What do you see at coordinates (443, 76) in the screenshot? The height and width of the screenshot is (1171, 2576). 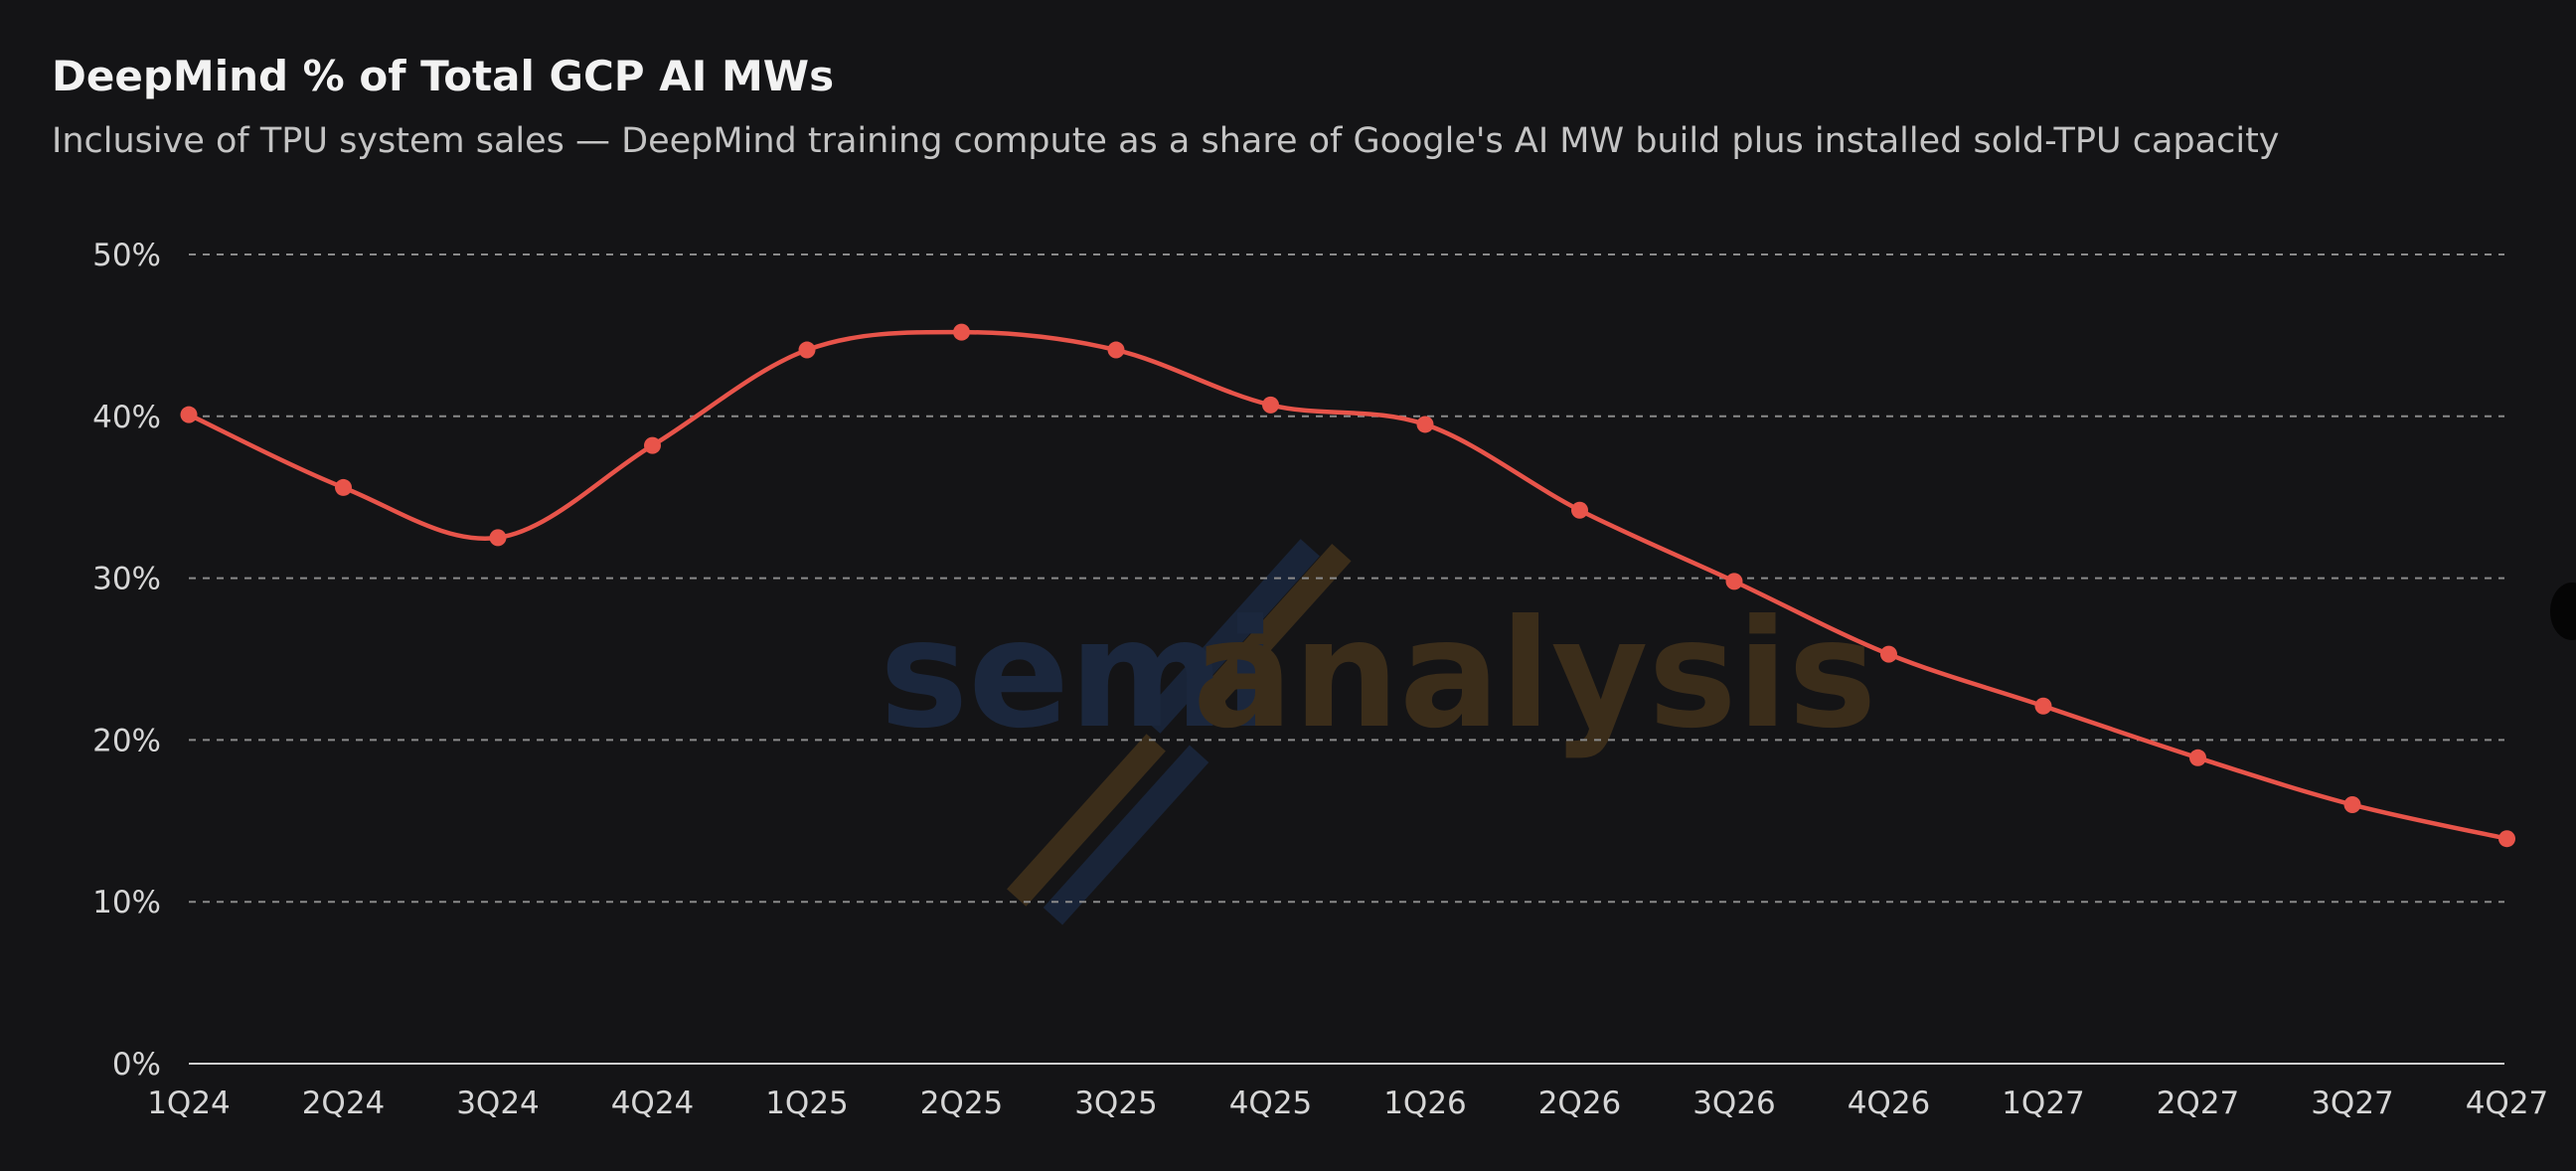 I see `chart-title: DeepMind % of Total GCP AI MWs` at bounding box center [443, 76].